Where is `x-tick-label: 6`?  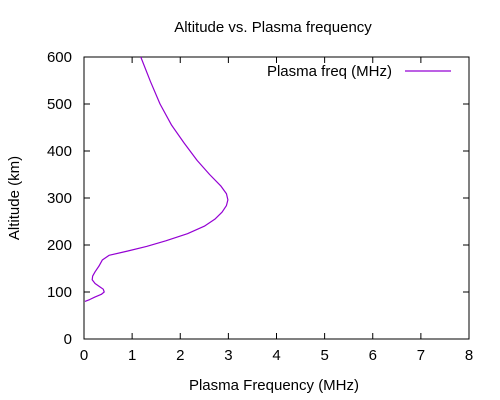
x-tick-label: 6 is located at coordinates (373, 355).